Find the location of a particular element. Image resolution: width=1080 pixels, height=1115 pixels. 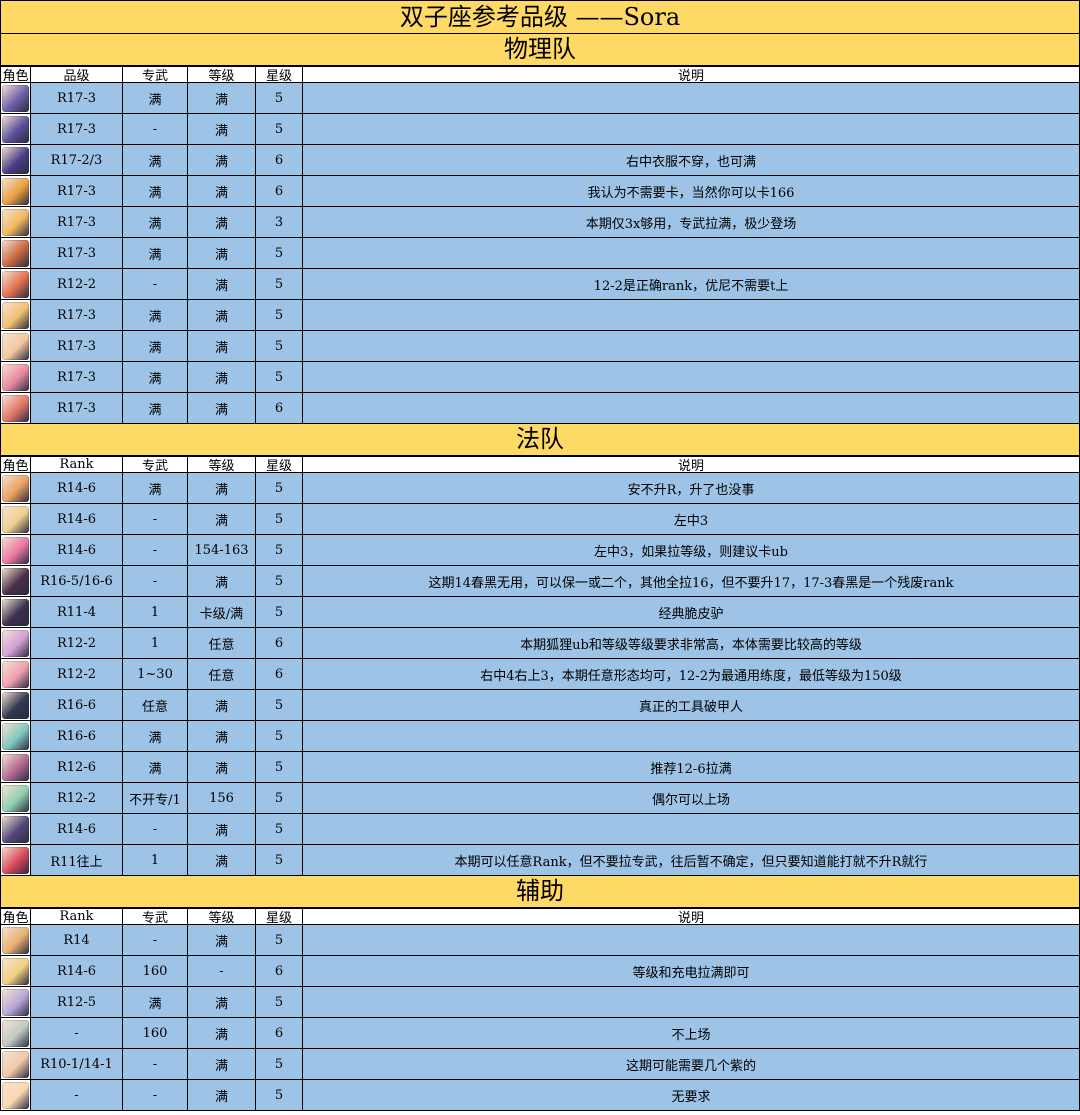

table-row: R17-3- 满 5 is located at coordinates (540, 129).